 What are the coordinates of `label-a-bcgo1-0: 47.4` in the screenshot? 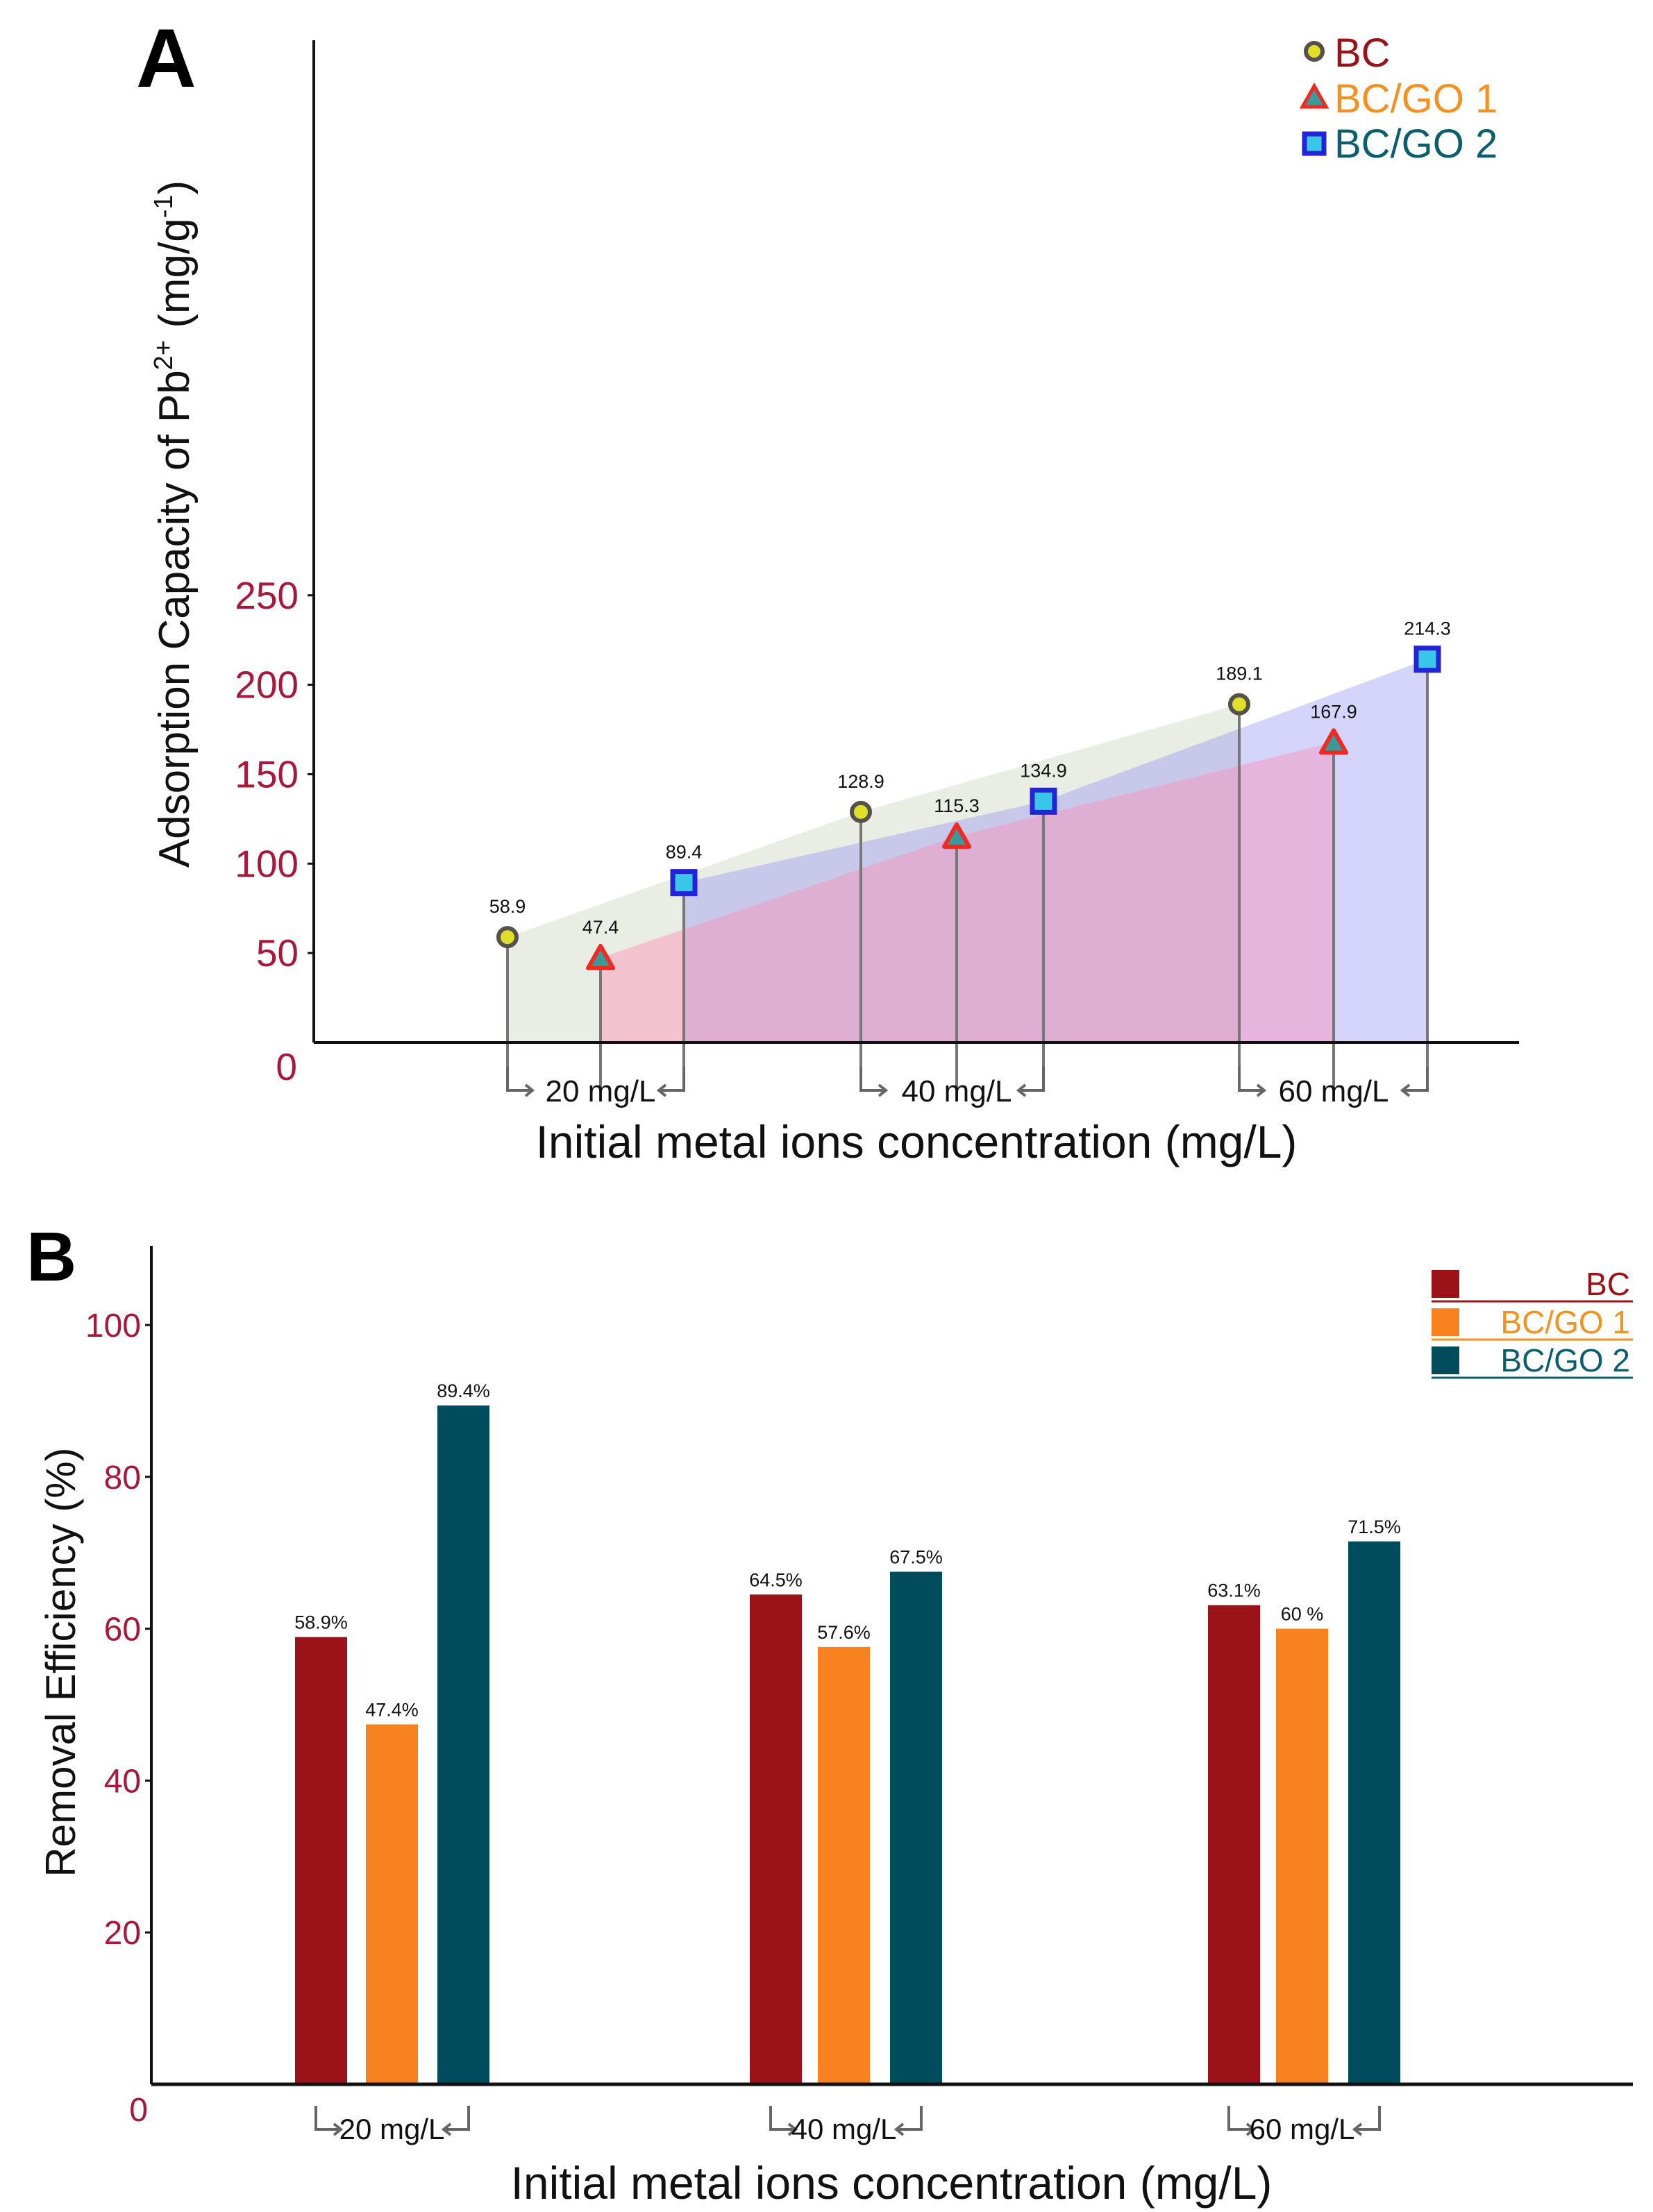 It's located at (600, 928).